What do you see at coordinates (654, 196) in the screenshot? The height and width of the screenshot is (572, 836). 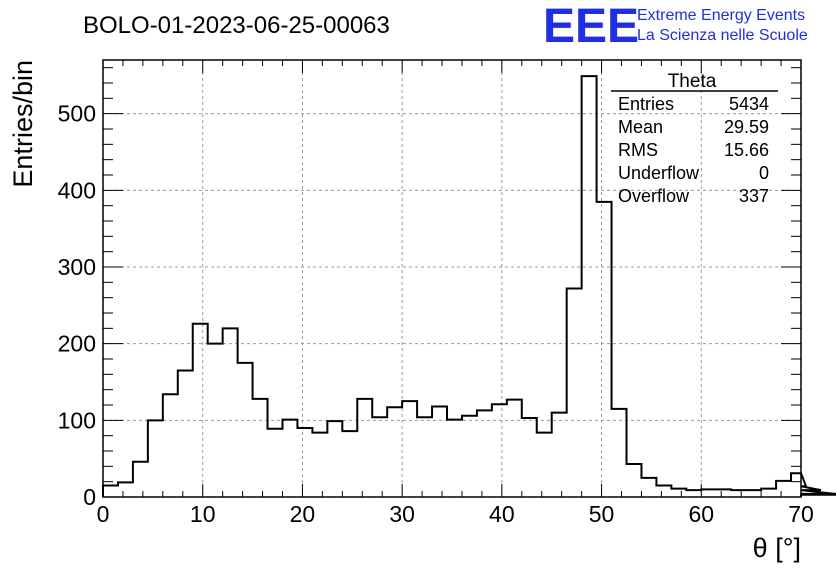 I see `stats-row-label: Overflow` at bounding box center [654, 196].